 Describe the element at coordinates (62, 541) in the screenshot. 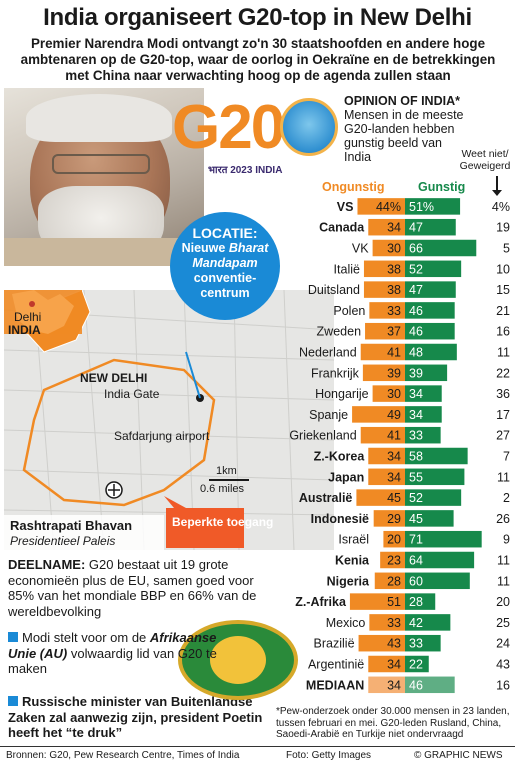

I see `map-label-bhavan-sub: Presidentieel Paleis` at that location.